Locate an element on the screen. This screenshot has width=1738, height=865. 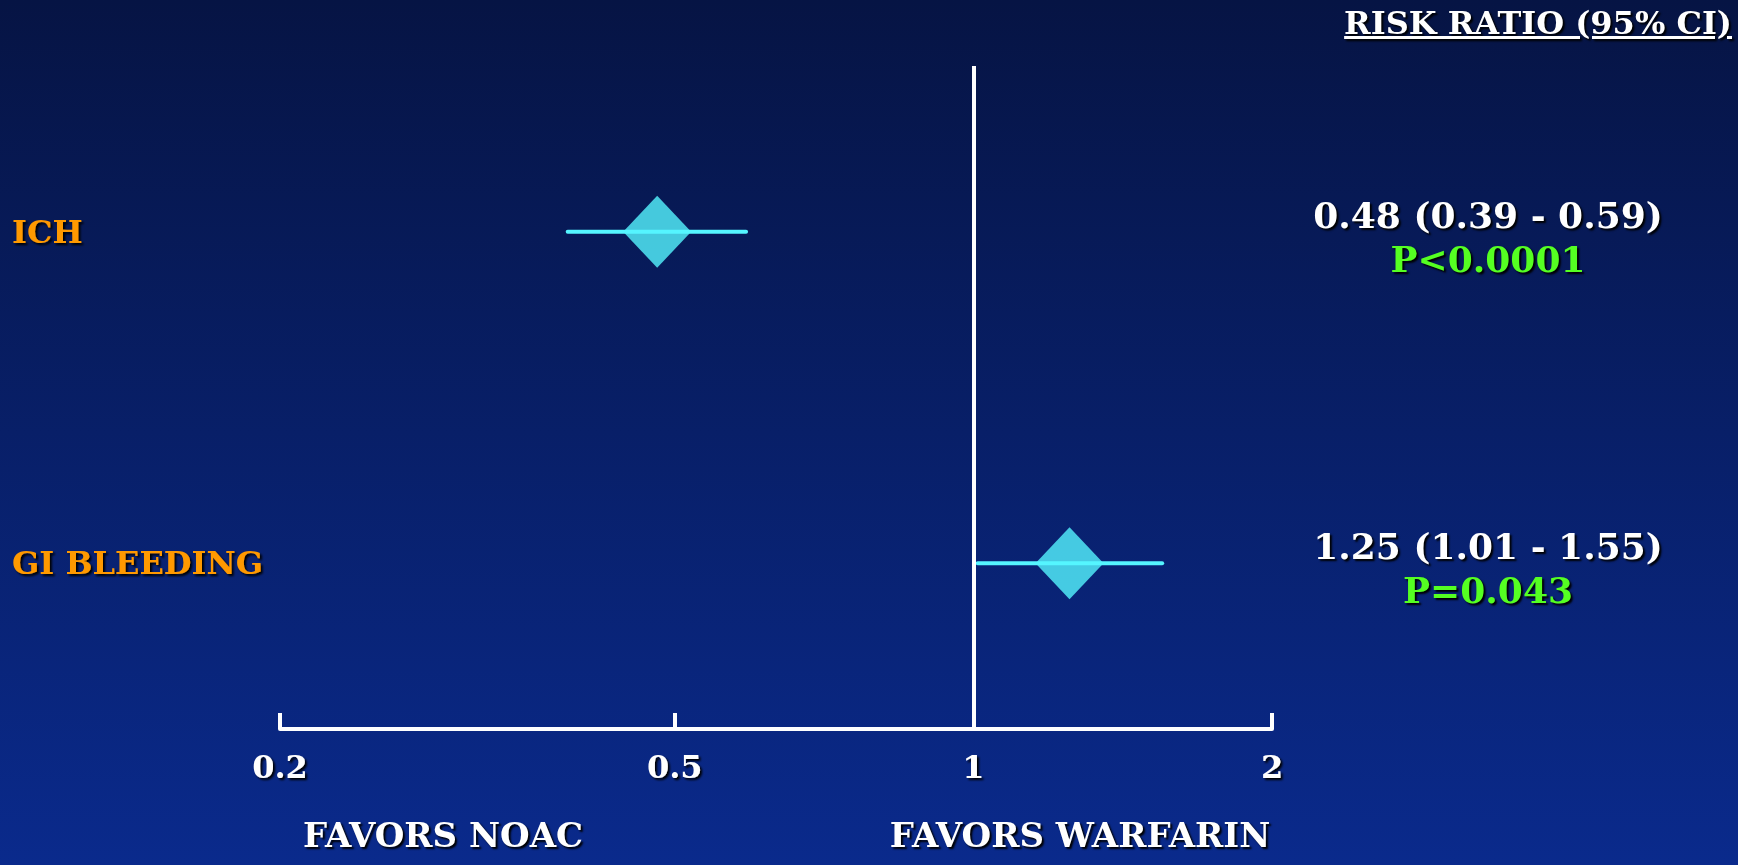
x-tick-label: 0.2 is located at coordinates (280, 767).